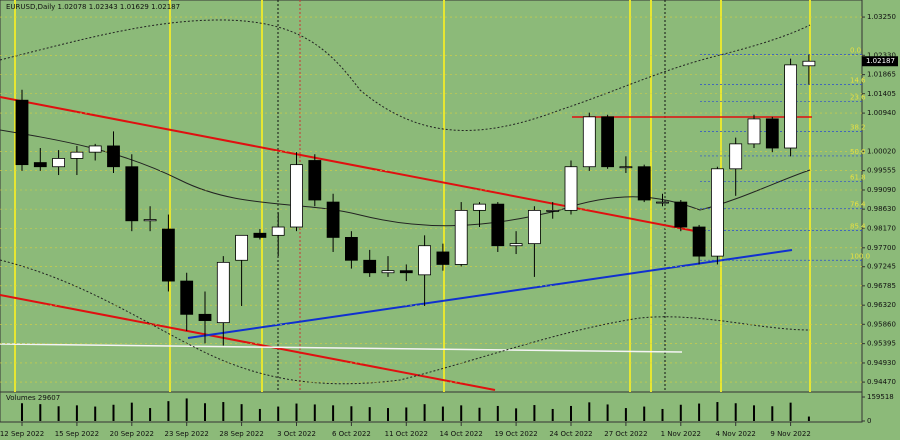 This screenshot has width=900, height=440. I want to click on y-tick-label: 1.01405, so click(881, 94).